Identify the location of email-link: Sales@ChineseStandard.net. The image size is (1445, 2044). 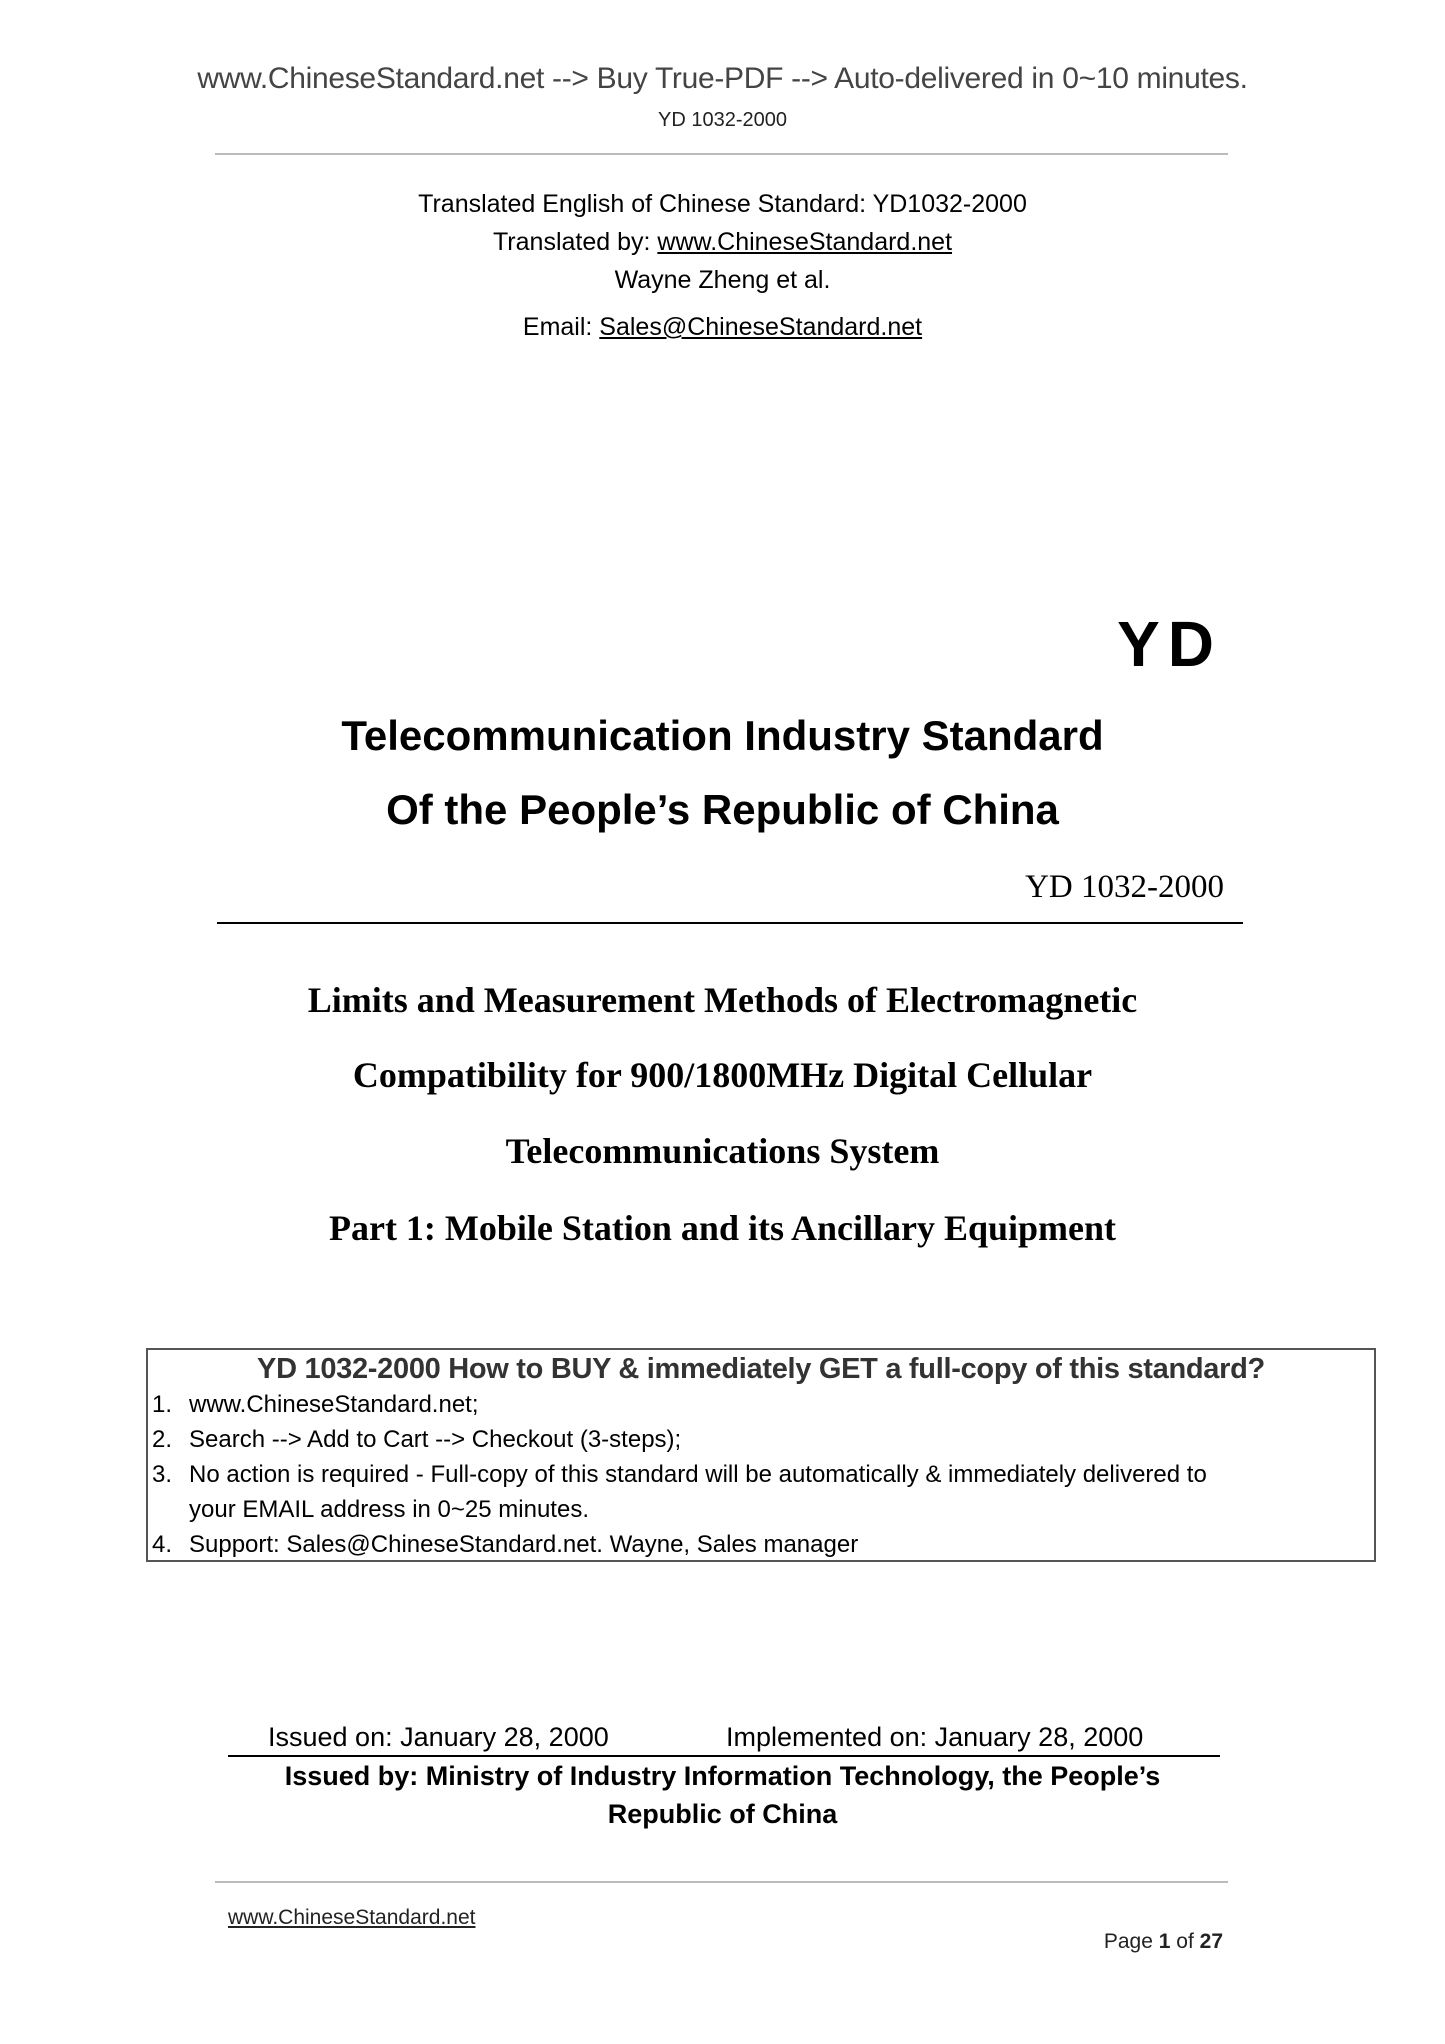
(761, 327).